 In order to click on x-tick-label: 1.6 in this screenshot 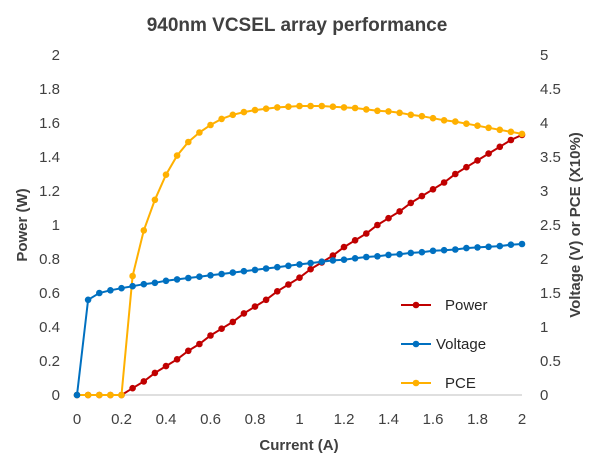, I will do `click(433, 419)`.